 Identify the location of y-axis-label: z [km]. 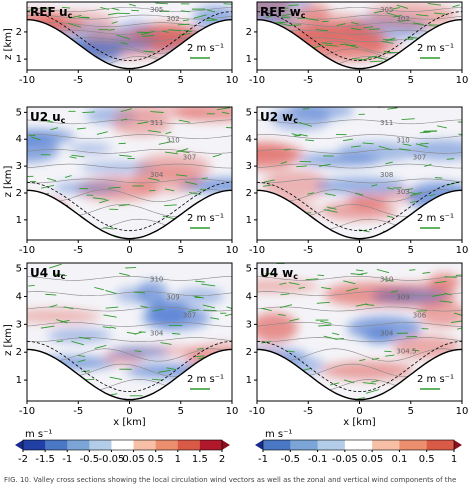
(8, 182).